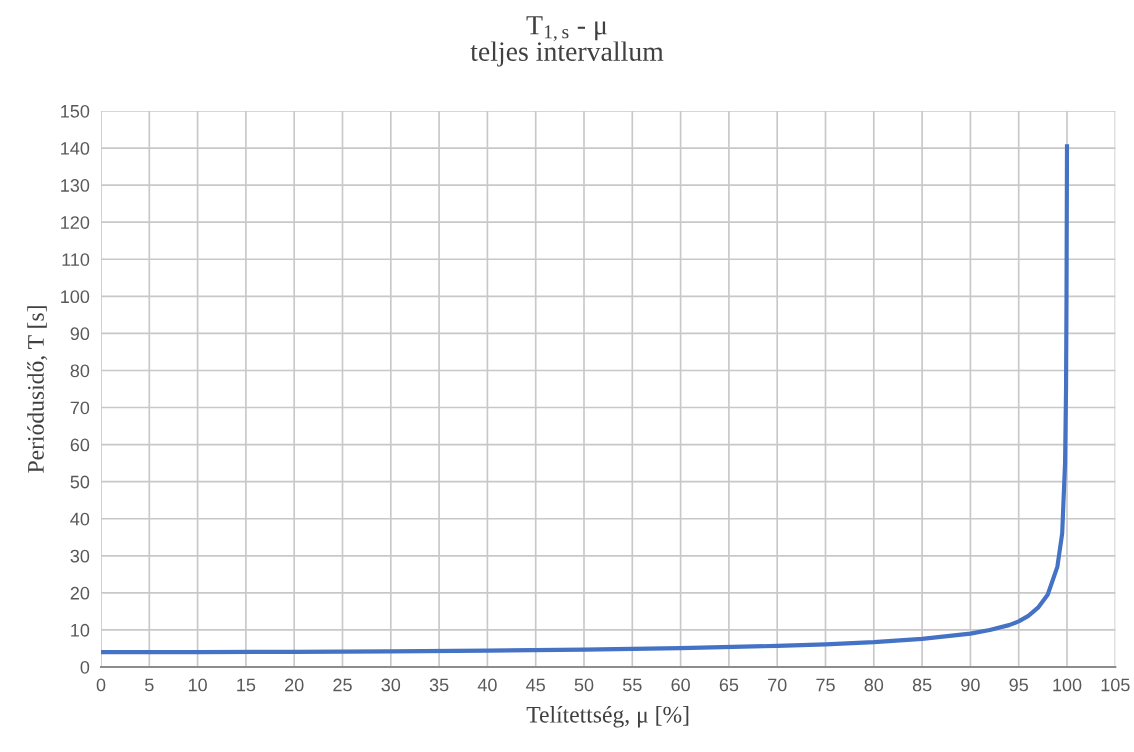 The height and width of the screenshot is (752, 1134). I want to click on x-tick-label: 35, so click(439, 685).